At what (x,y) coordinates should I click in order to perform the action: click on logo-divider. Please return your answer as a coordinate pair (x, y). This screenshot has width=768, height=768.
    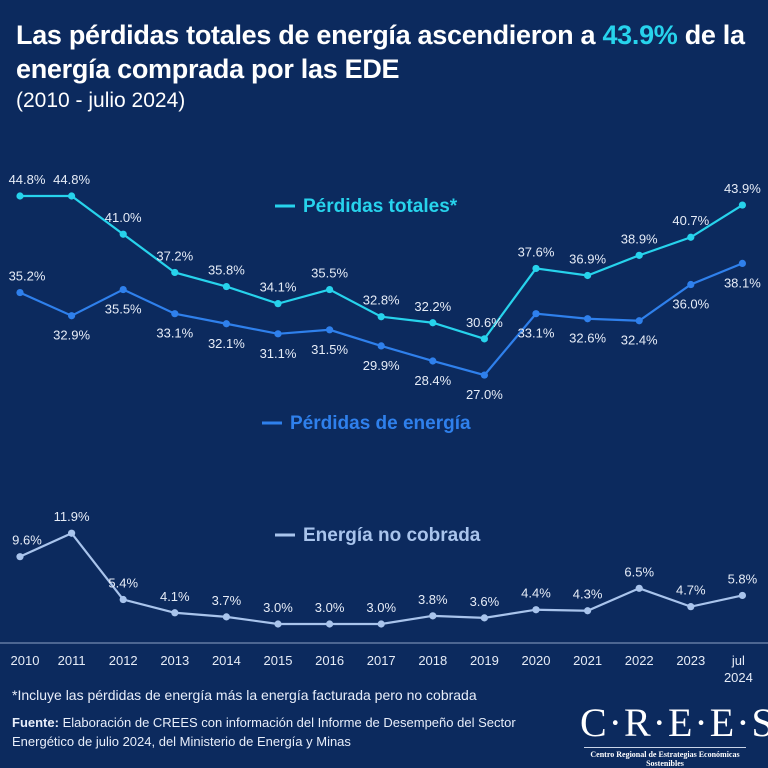
    Looking at the image, I should click on (665, 747).